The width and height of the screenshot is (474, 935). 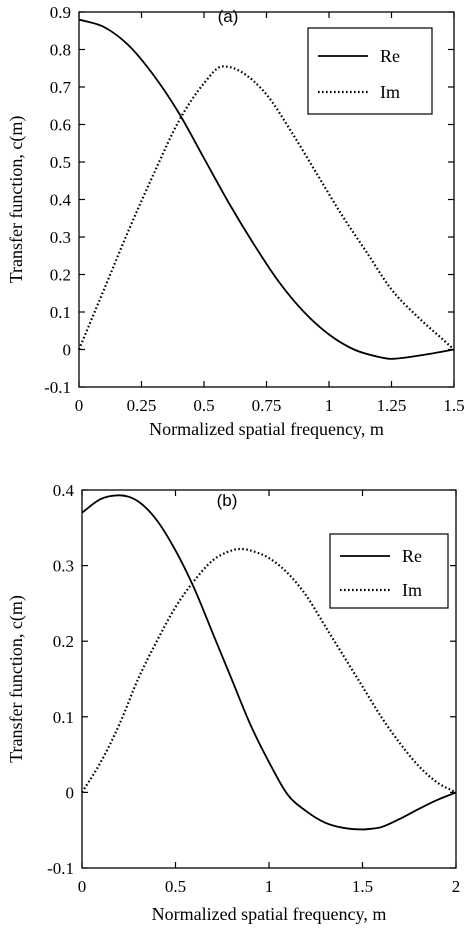 I want to click on panel-label: (b), so click(x=227, y=500).